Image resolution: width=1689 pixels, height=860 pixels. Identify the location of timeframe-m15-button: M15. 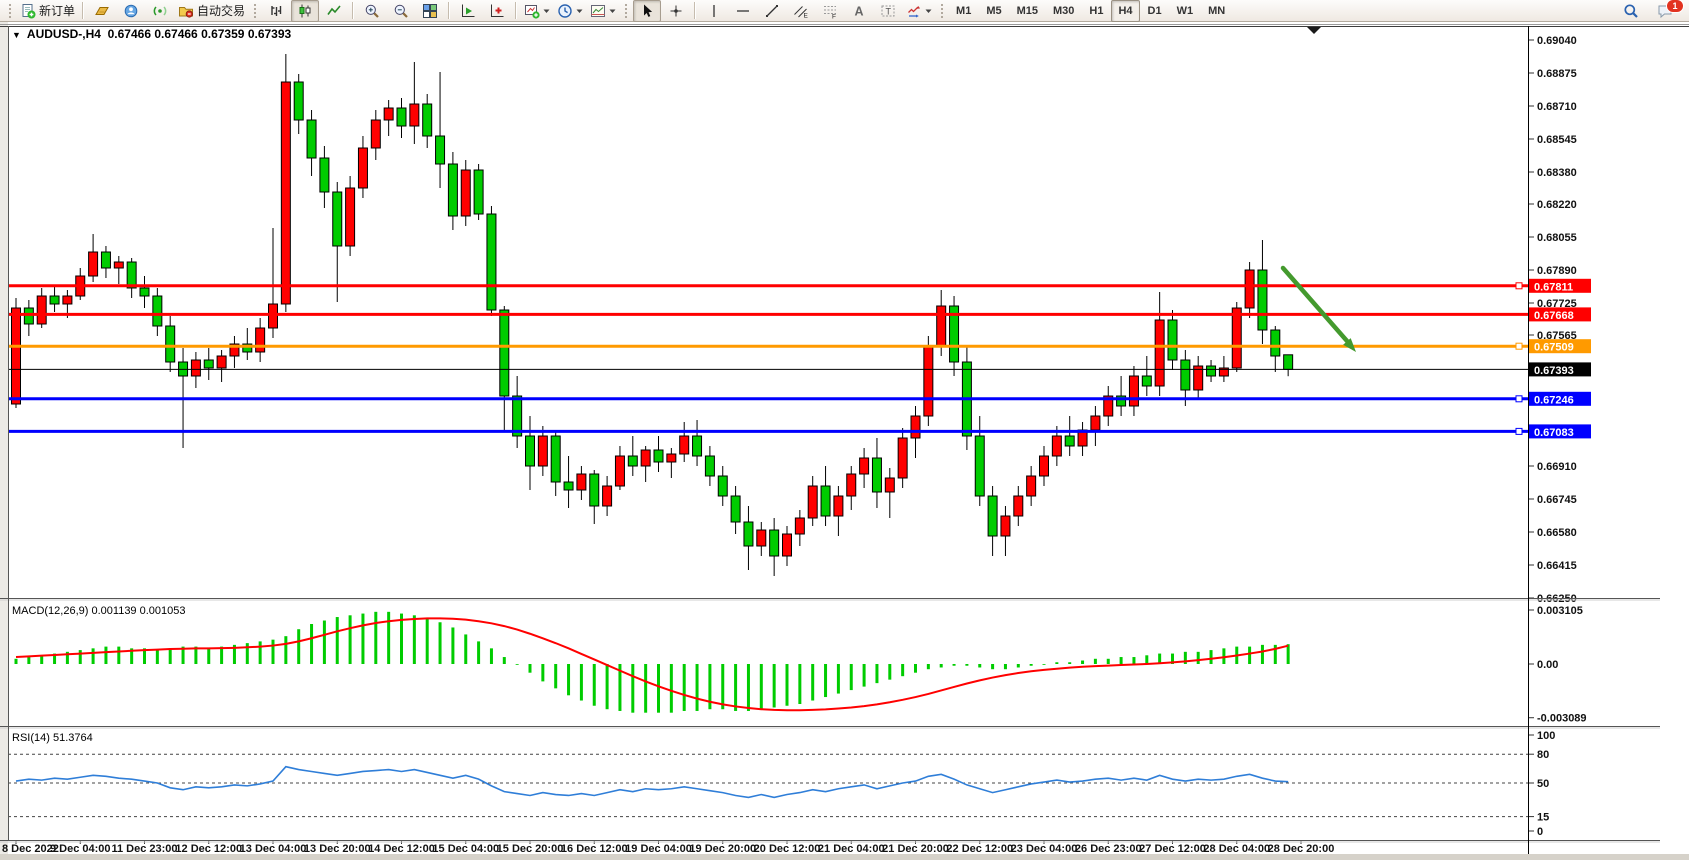
(1027, 10).